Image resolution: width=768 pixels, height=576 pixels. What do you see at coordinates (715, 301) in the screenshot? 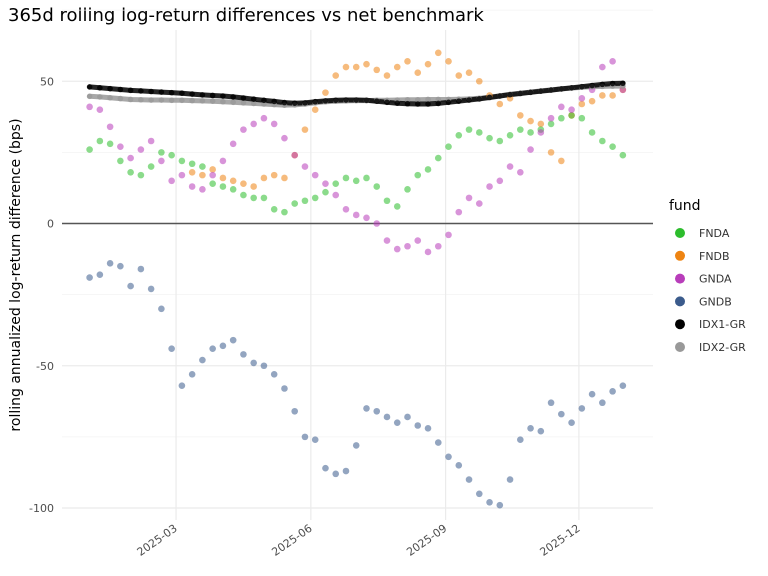
I see `legend-label: GNDB` at bounding box center [715, 301].